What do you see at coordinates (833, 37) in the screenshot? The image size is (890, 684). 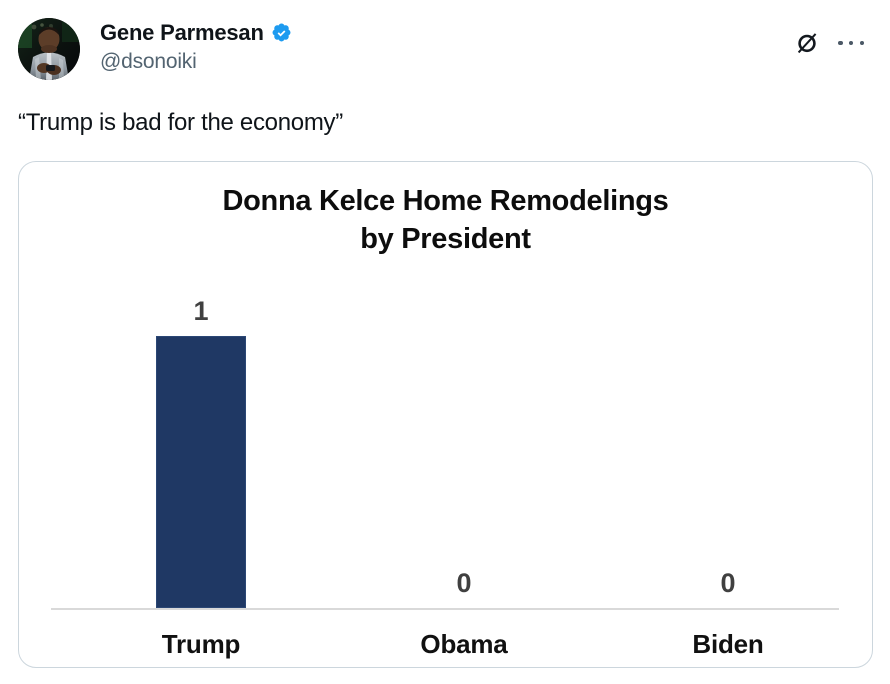 I see `header-actions` at bounding box center [833, 37].